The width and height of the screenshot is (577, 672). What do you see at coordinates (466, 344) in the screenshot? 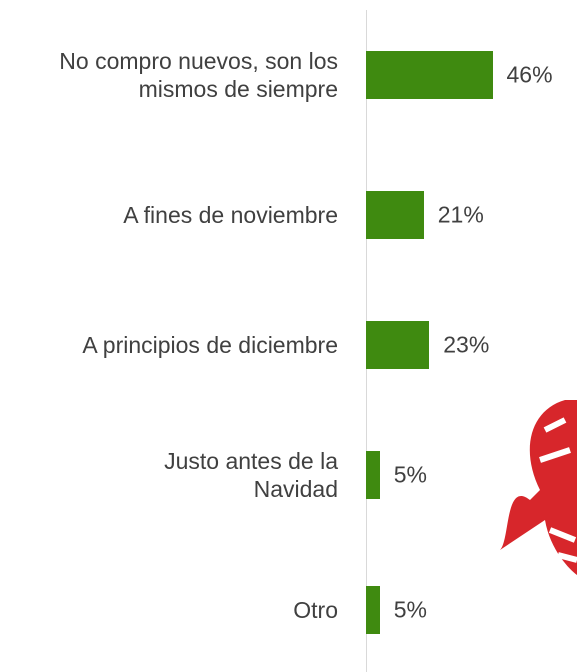
I see `value-label: 23%` at bounding box center [466, 344].